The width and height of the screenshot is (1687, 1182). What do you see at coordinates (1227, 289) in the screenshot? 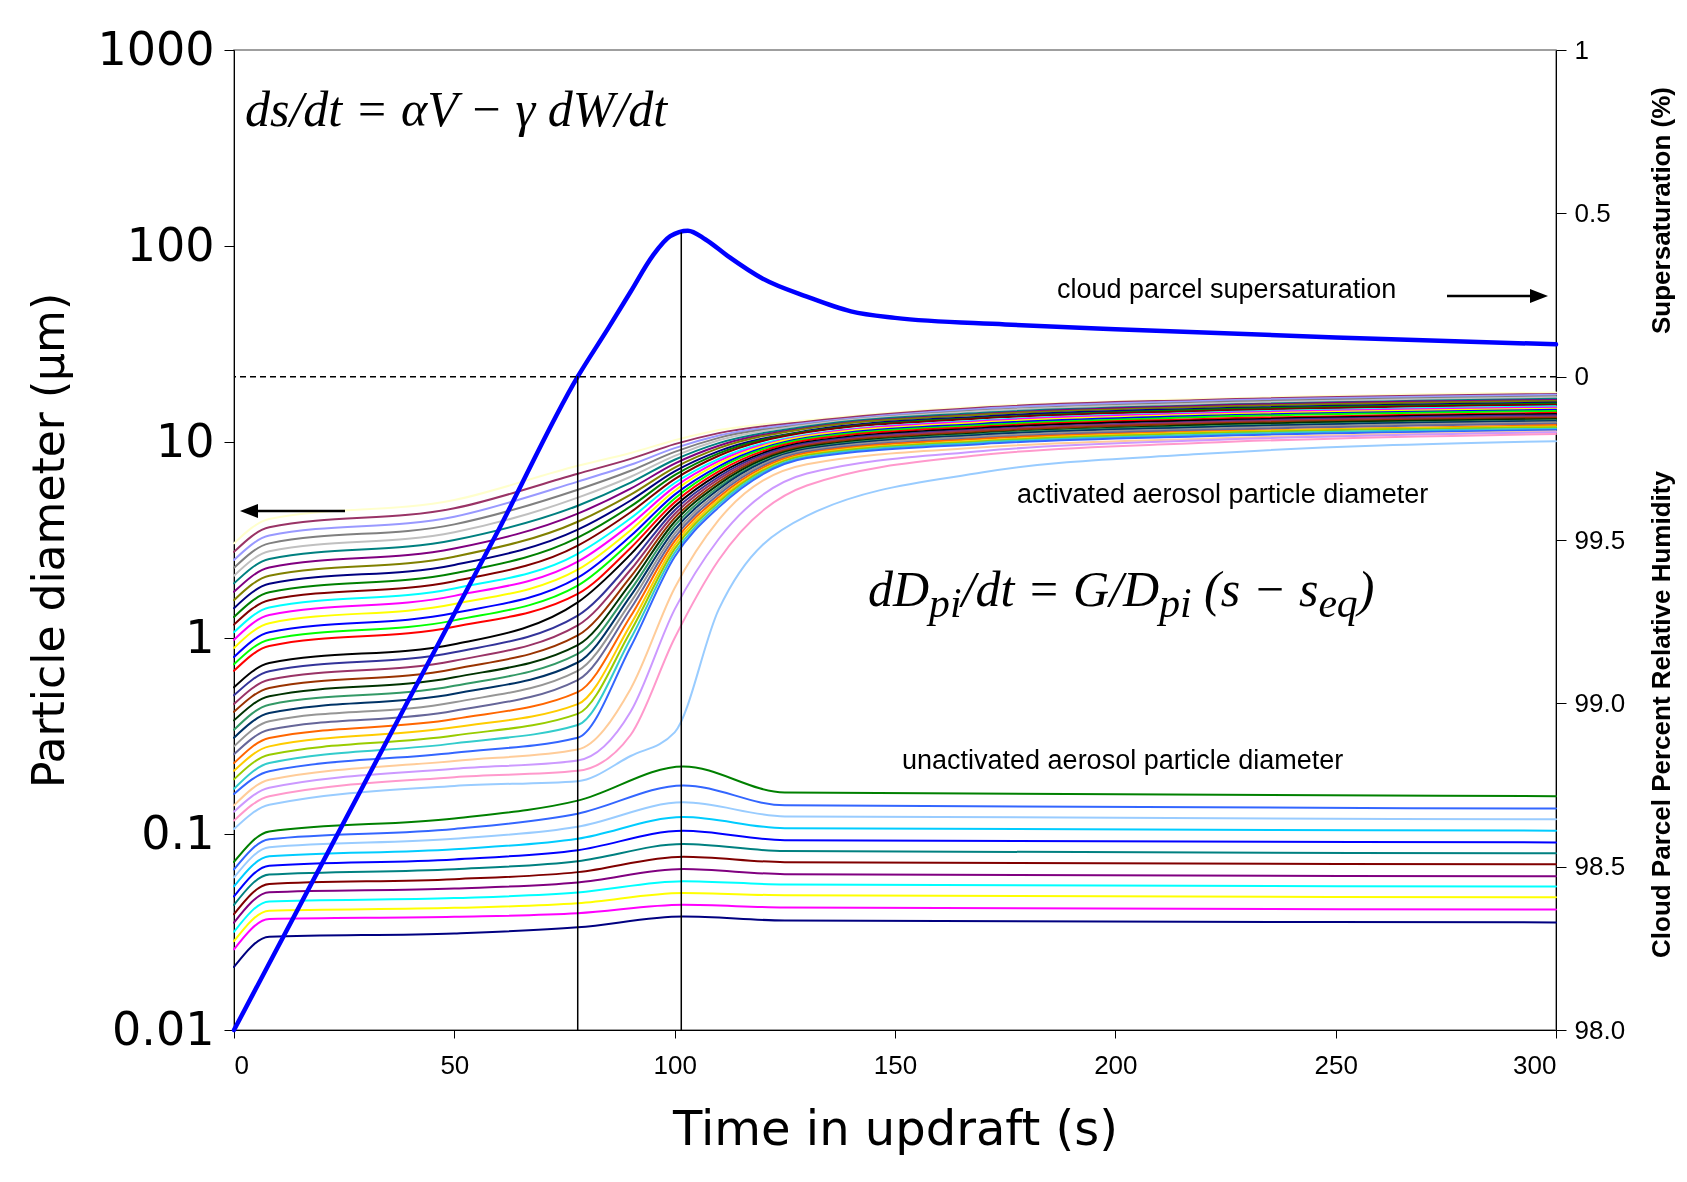
I see `annotation: cloud parcel supersaturation` at bounding box center [1227, 289].